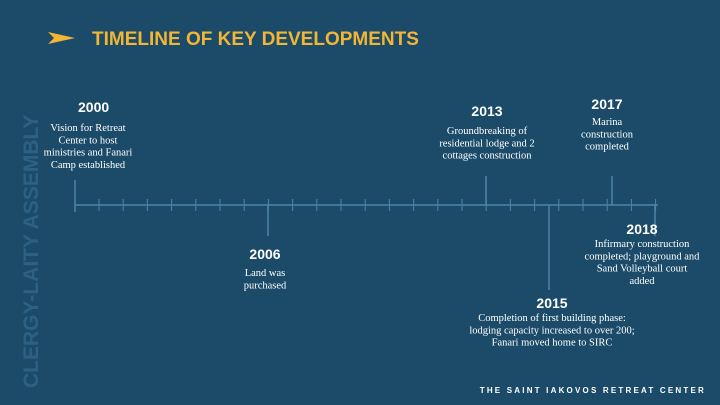 This screenshot has height=405, width=720. Describe the element at coordinates (88, 140) in the screenshot. I see `event-text: Center to host` at that location.